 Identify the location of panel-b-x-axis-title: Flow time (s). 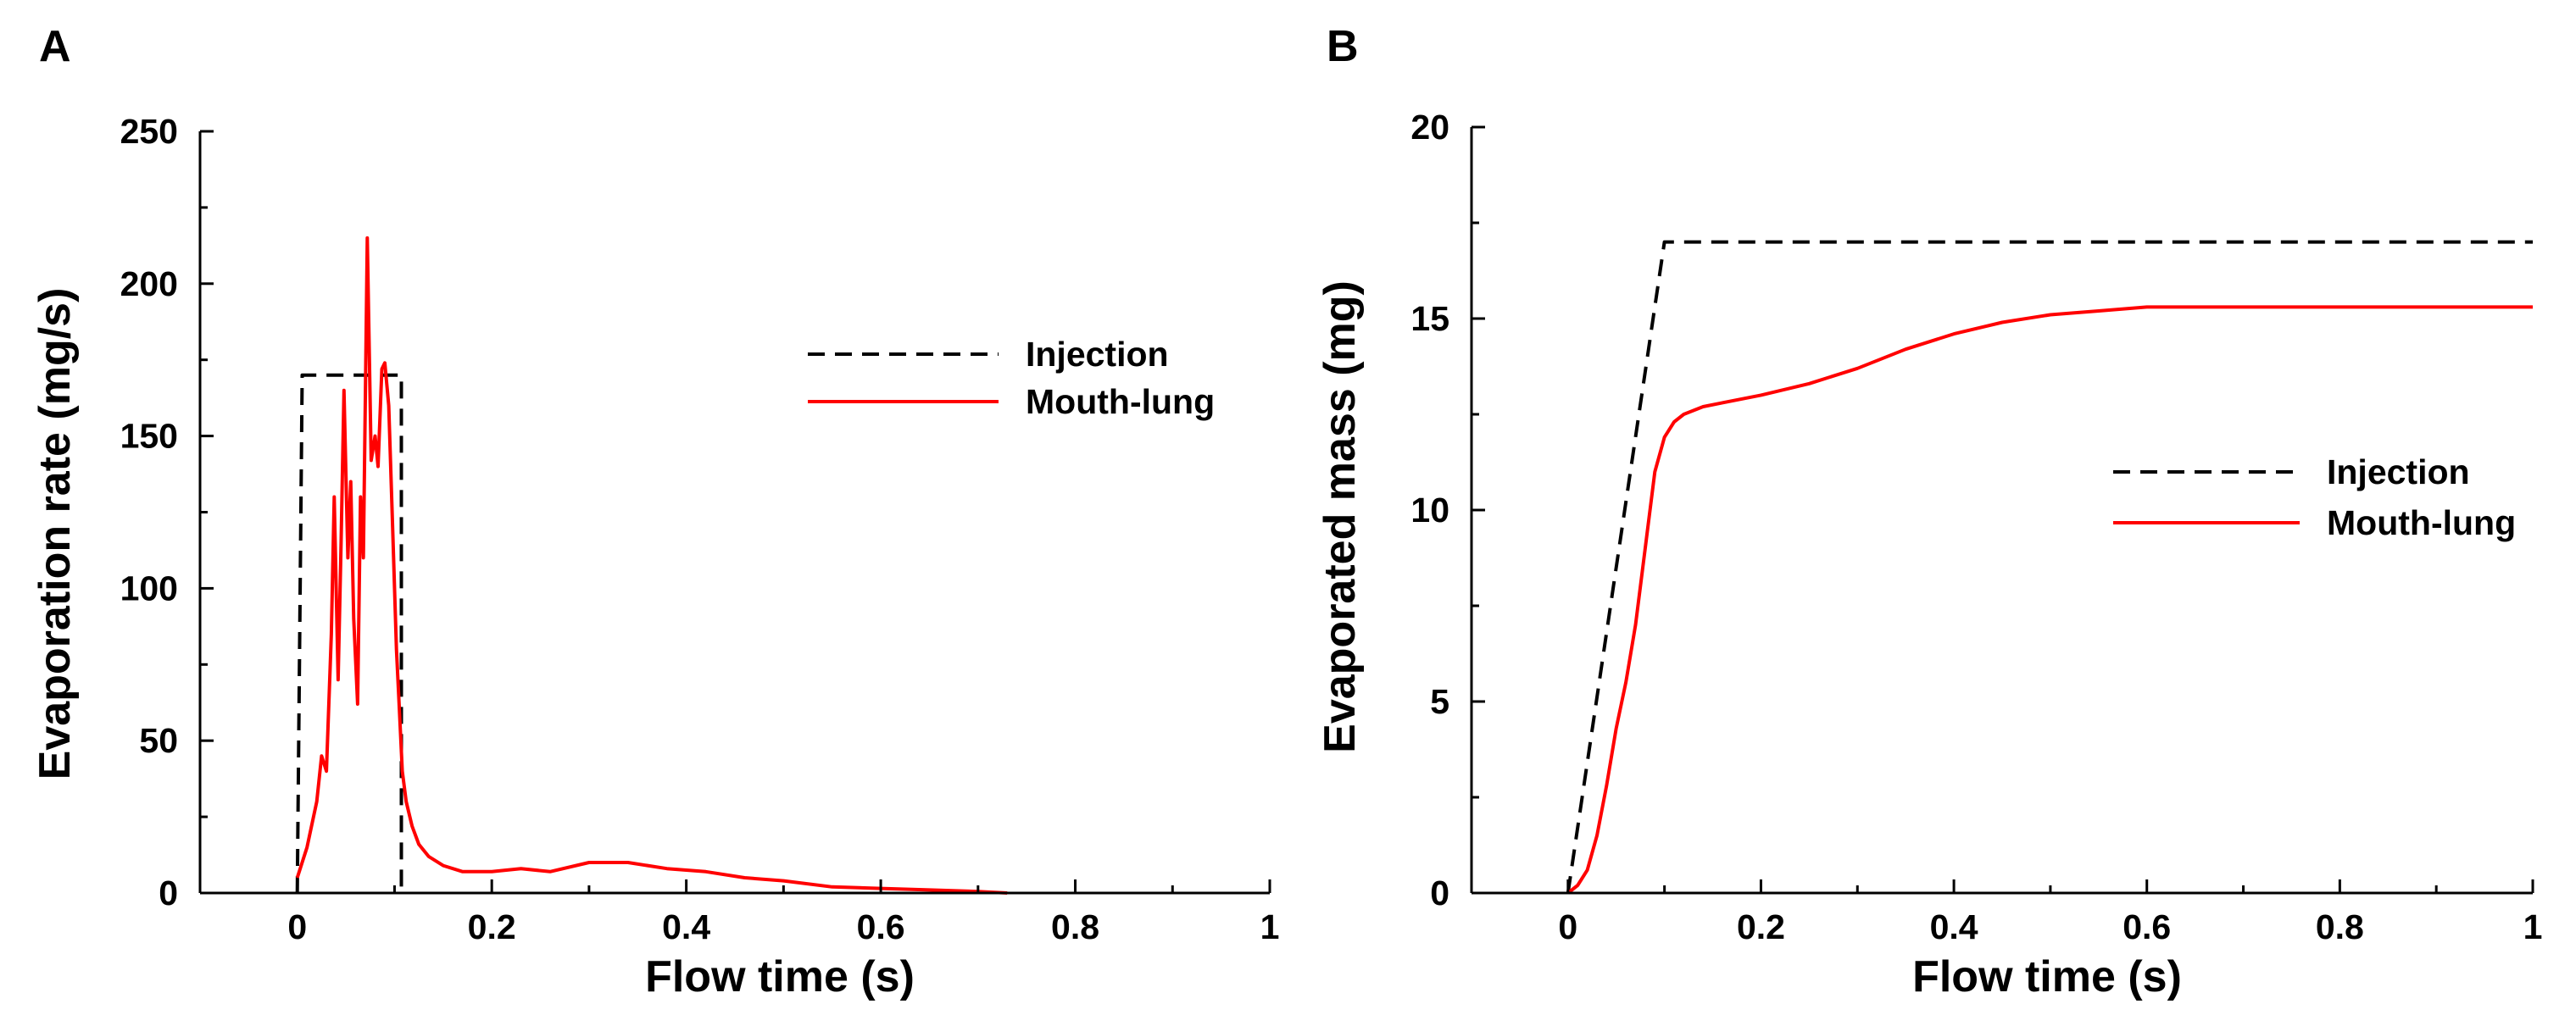
(2047, 976).